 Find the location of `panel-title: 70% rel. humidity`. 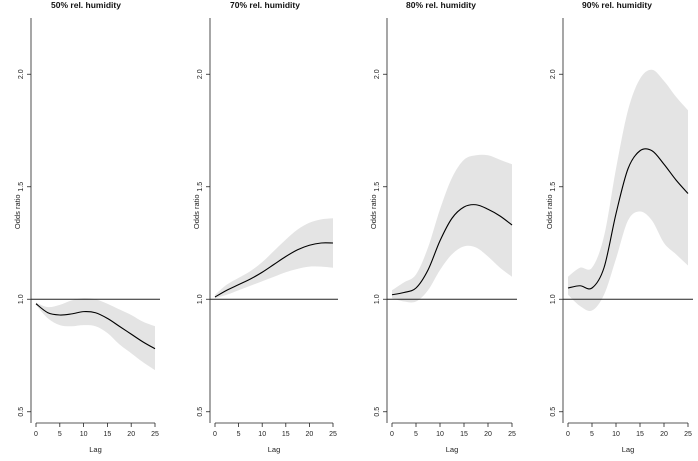

panel-title: 70% rel. humidity is located at coordinates (265, 5).